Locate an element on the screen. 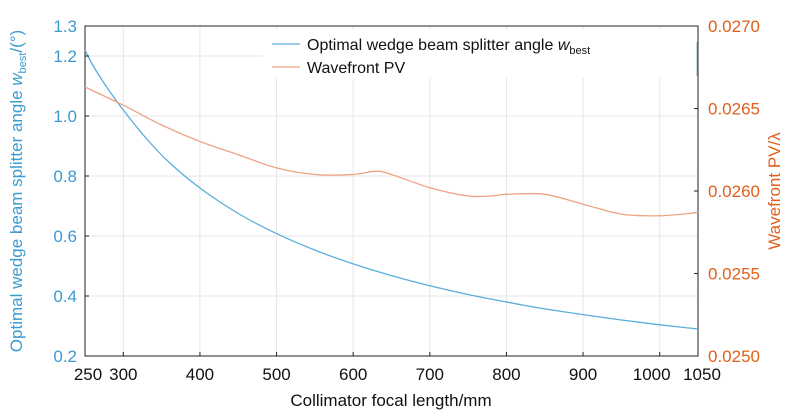 The width and height of the screenshot is (796, 414). left-tick-label: 1.0 is located at coordinates (65, 116).